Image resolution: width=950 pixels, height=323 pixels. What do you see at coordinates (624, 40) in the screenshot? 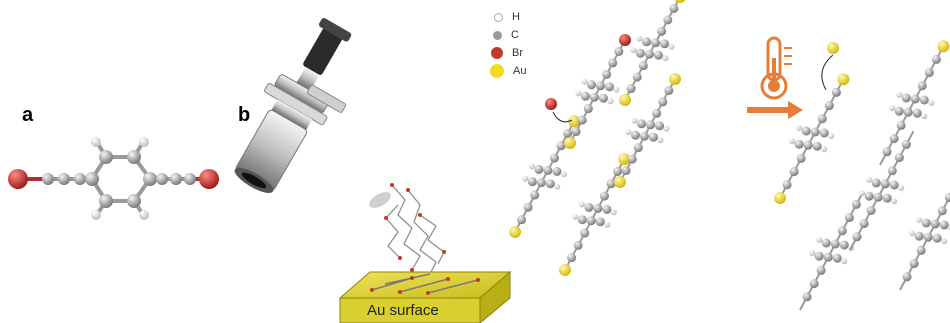
I see `bromine-atom` at bounding box center [624, 40].